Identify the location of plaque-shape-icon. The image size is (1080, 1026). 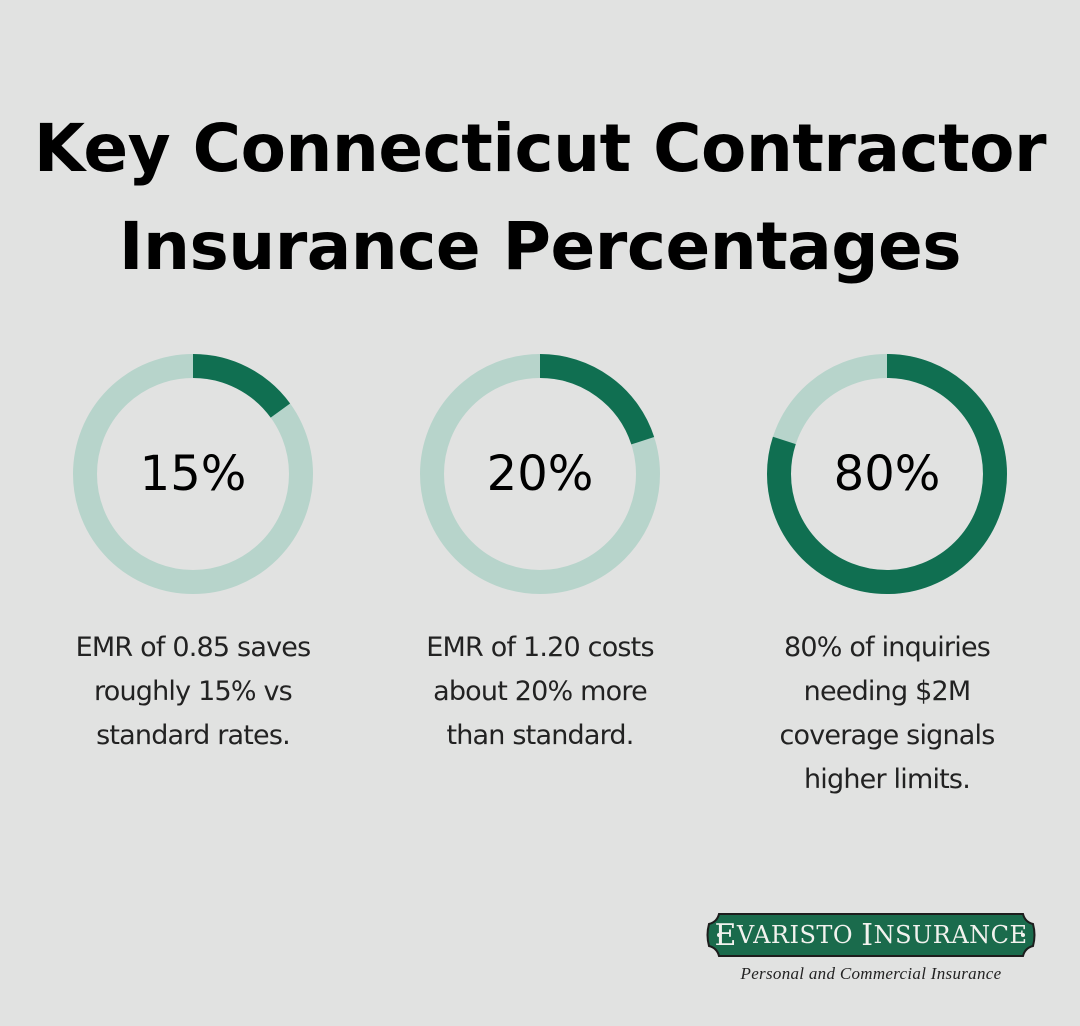
(871, 935).